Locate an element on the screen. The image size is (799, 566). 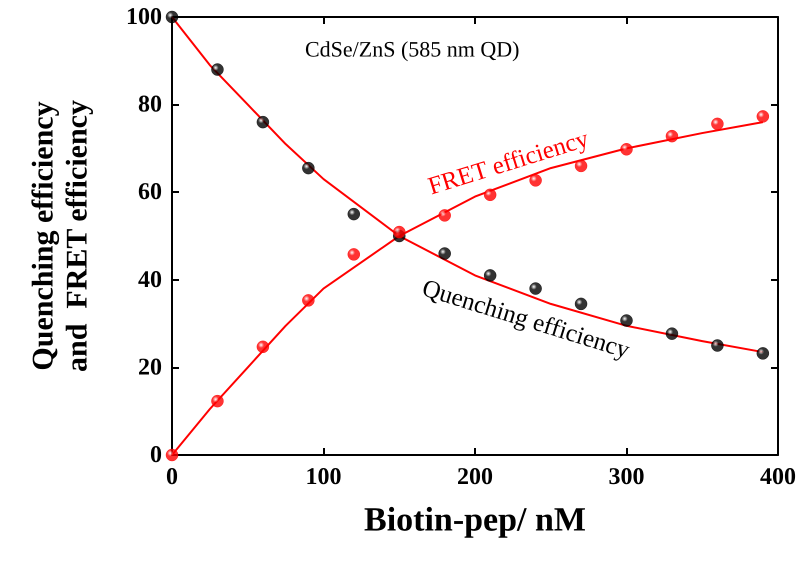
y-tick-label: 40 is located at coordinates (150, 279).